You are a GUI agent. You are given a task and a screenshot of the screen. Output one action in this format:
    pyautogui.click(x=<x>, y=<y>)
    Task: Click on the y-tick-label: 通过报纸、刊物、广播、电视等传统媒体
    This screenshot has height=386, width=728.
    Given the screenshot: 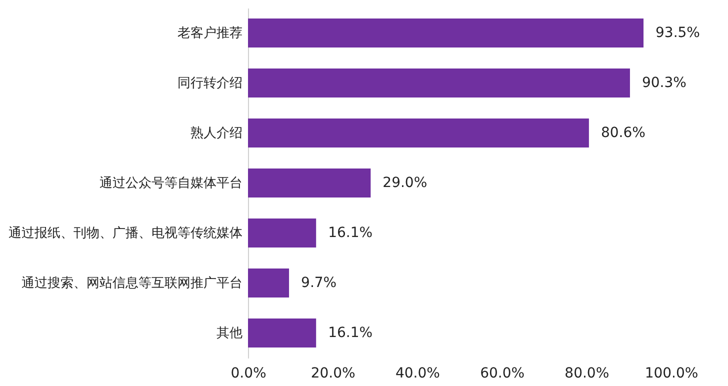 What is the action you would take?
    pyautogui.click(x=125, y=233)
    